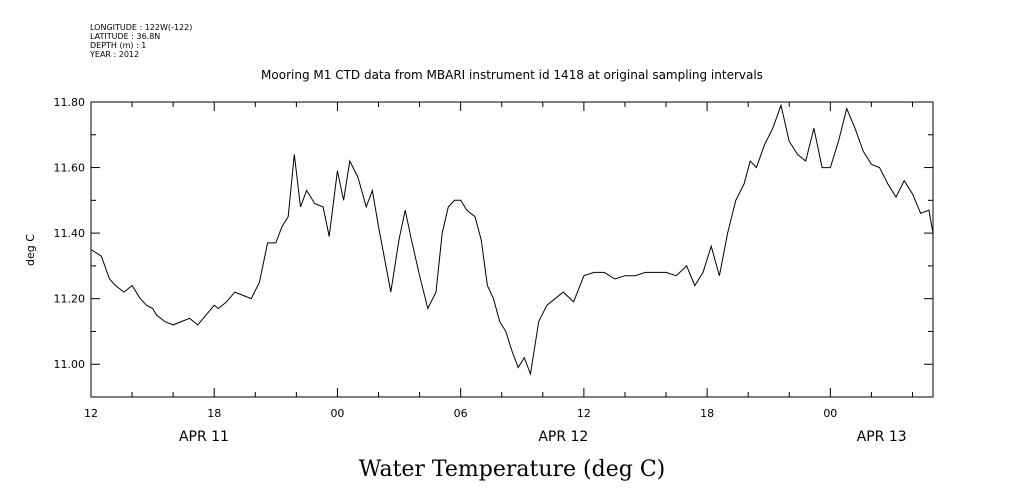 The image size is (1009, 504). What do you see at coordinates (512, 469) in the screenshot?
I see `x-axis-label: Water Temperature (deg C)` at bounding box center [512, 469].